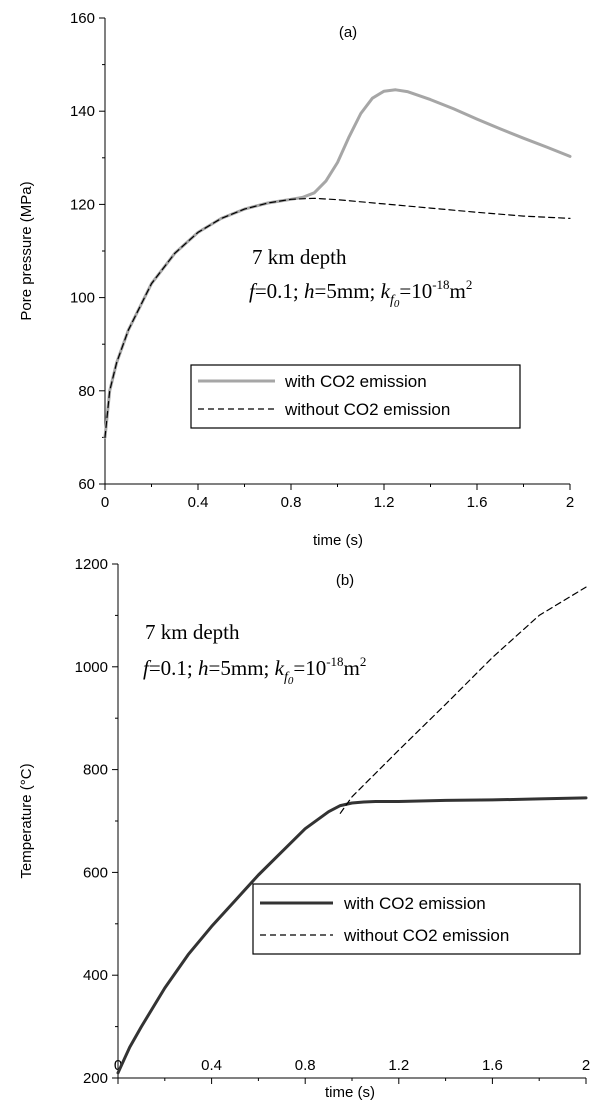 The width and height of the screenshot is (595, 1101). Describe the element at coordinates (360, 293) in the screenshot. I see `annotation-params-a: f=0.1; h=5mm; kf0=10-18m2` at that location.